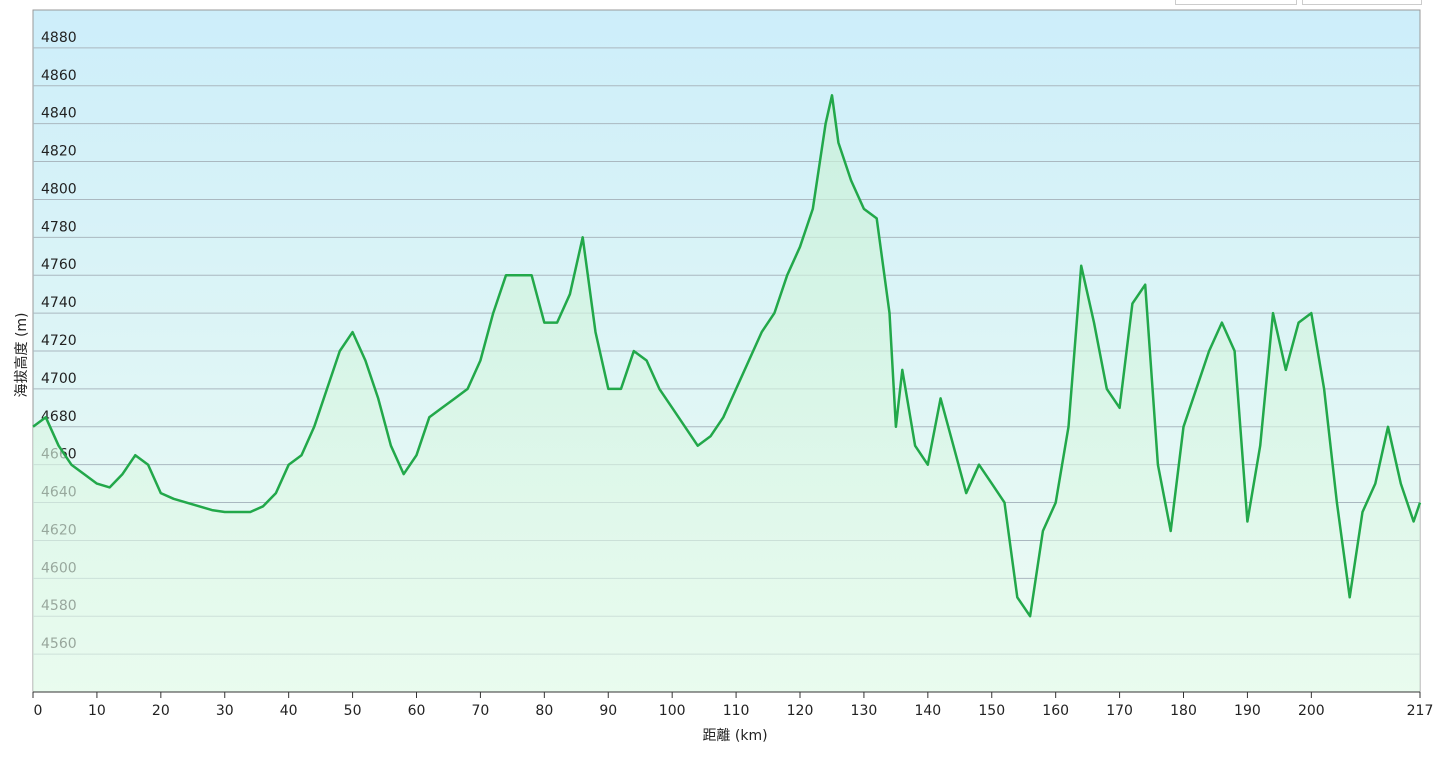 This screenshot has height=757, width=1434. I want to click on y-tick-label: 4700, so click(59, 379).